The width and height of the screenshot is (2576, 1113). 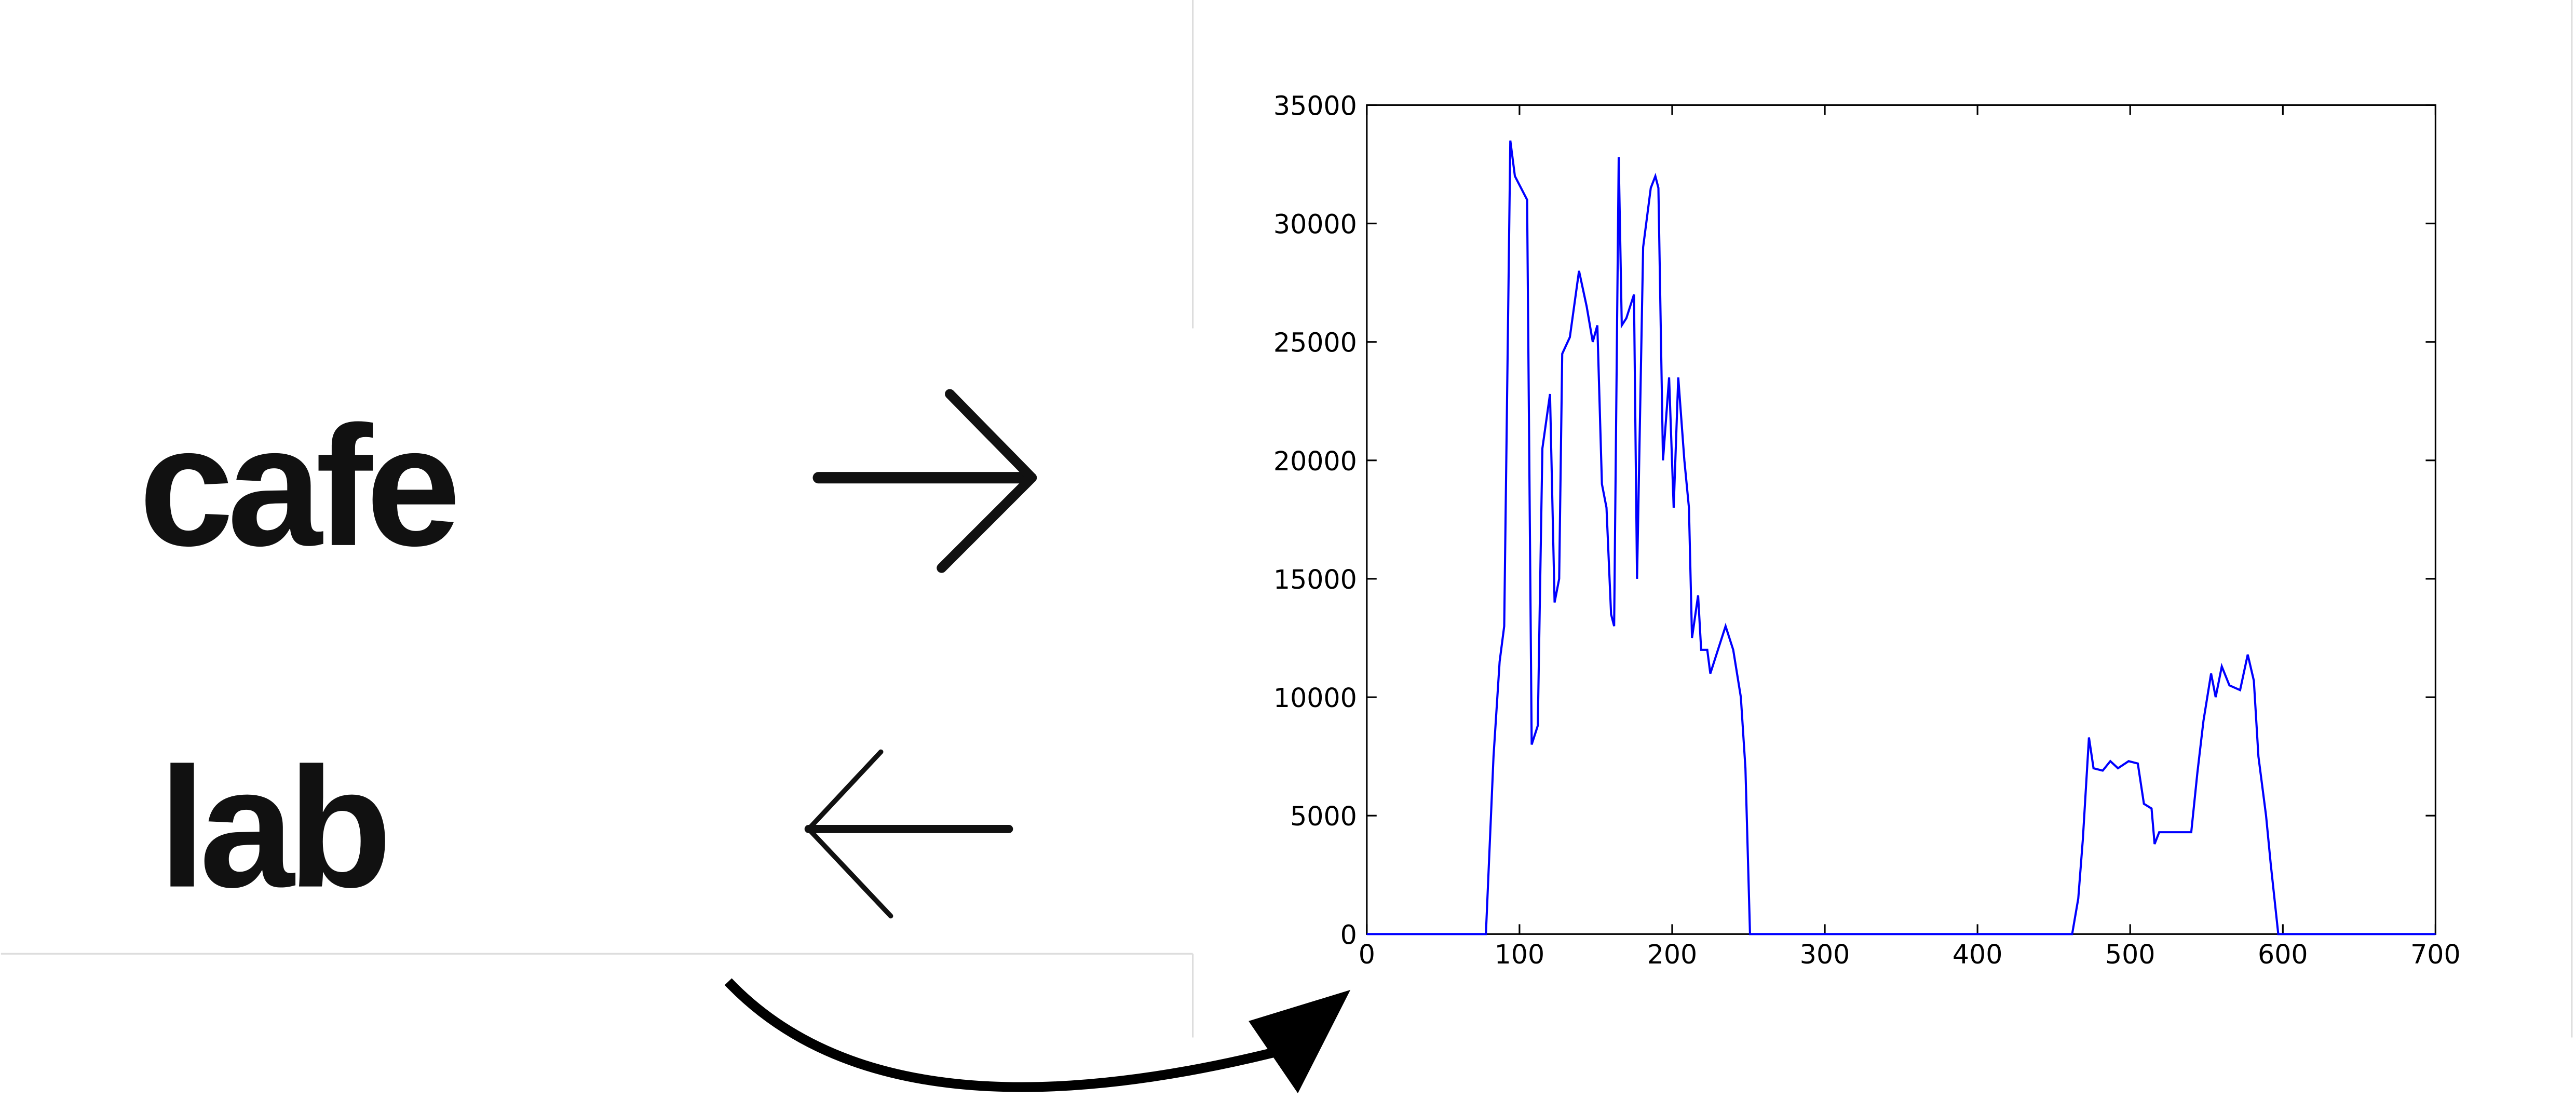 I want to click on y-tick-label: 30000, so click(x=1315, y=224).